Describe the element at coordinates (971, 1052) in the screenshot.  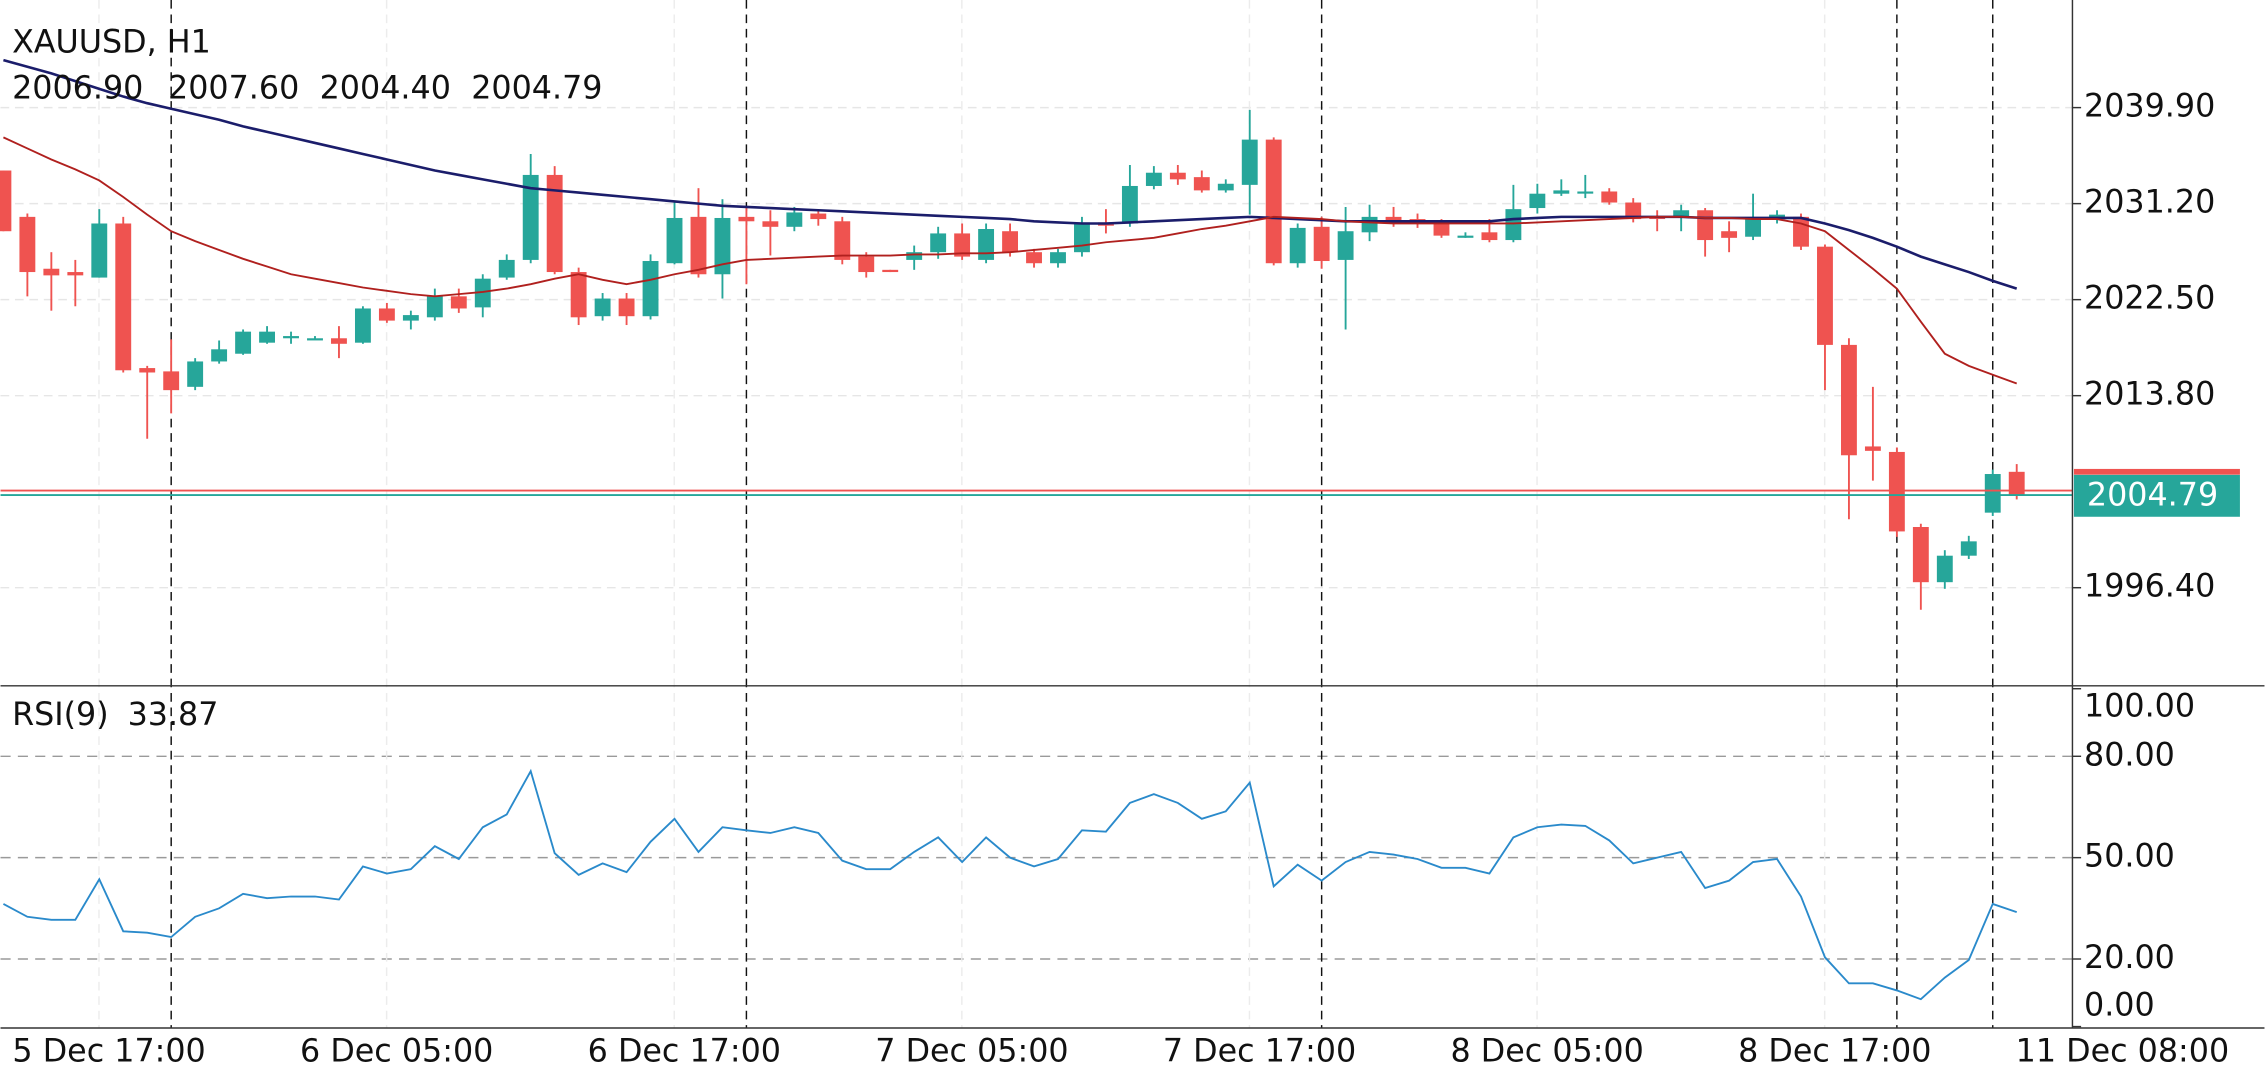
I see `time-tick-label: 7 Dec 05:00` at that location.